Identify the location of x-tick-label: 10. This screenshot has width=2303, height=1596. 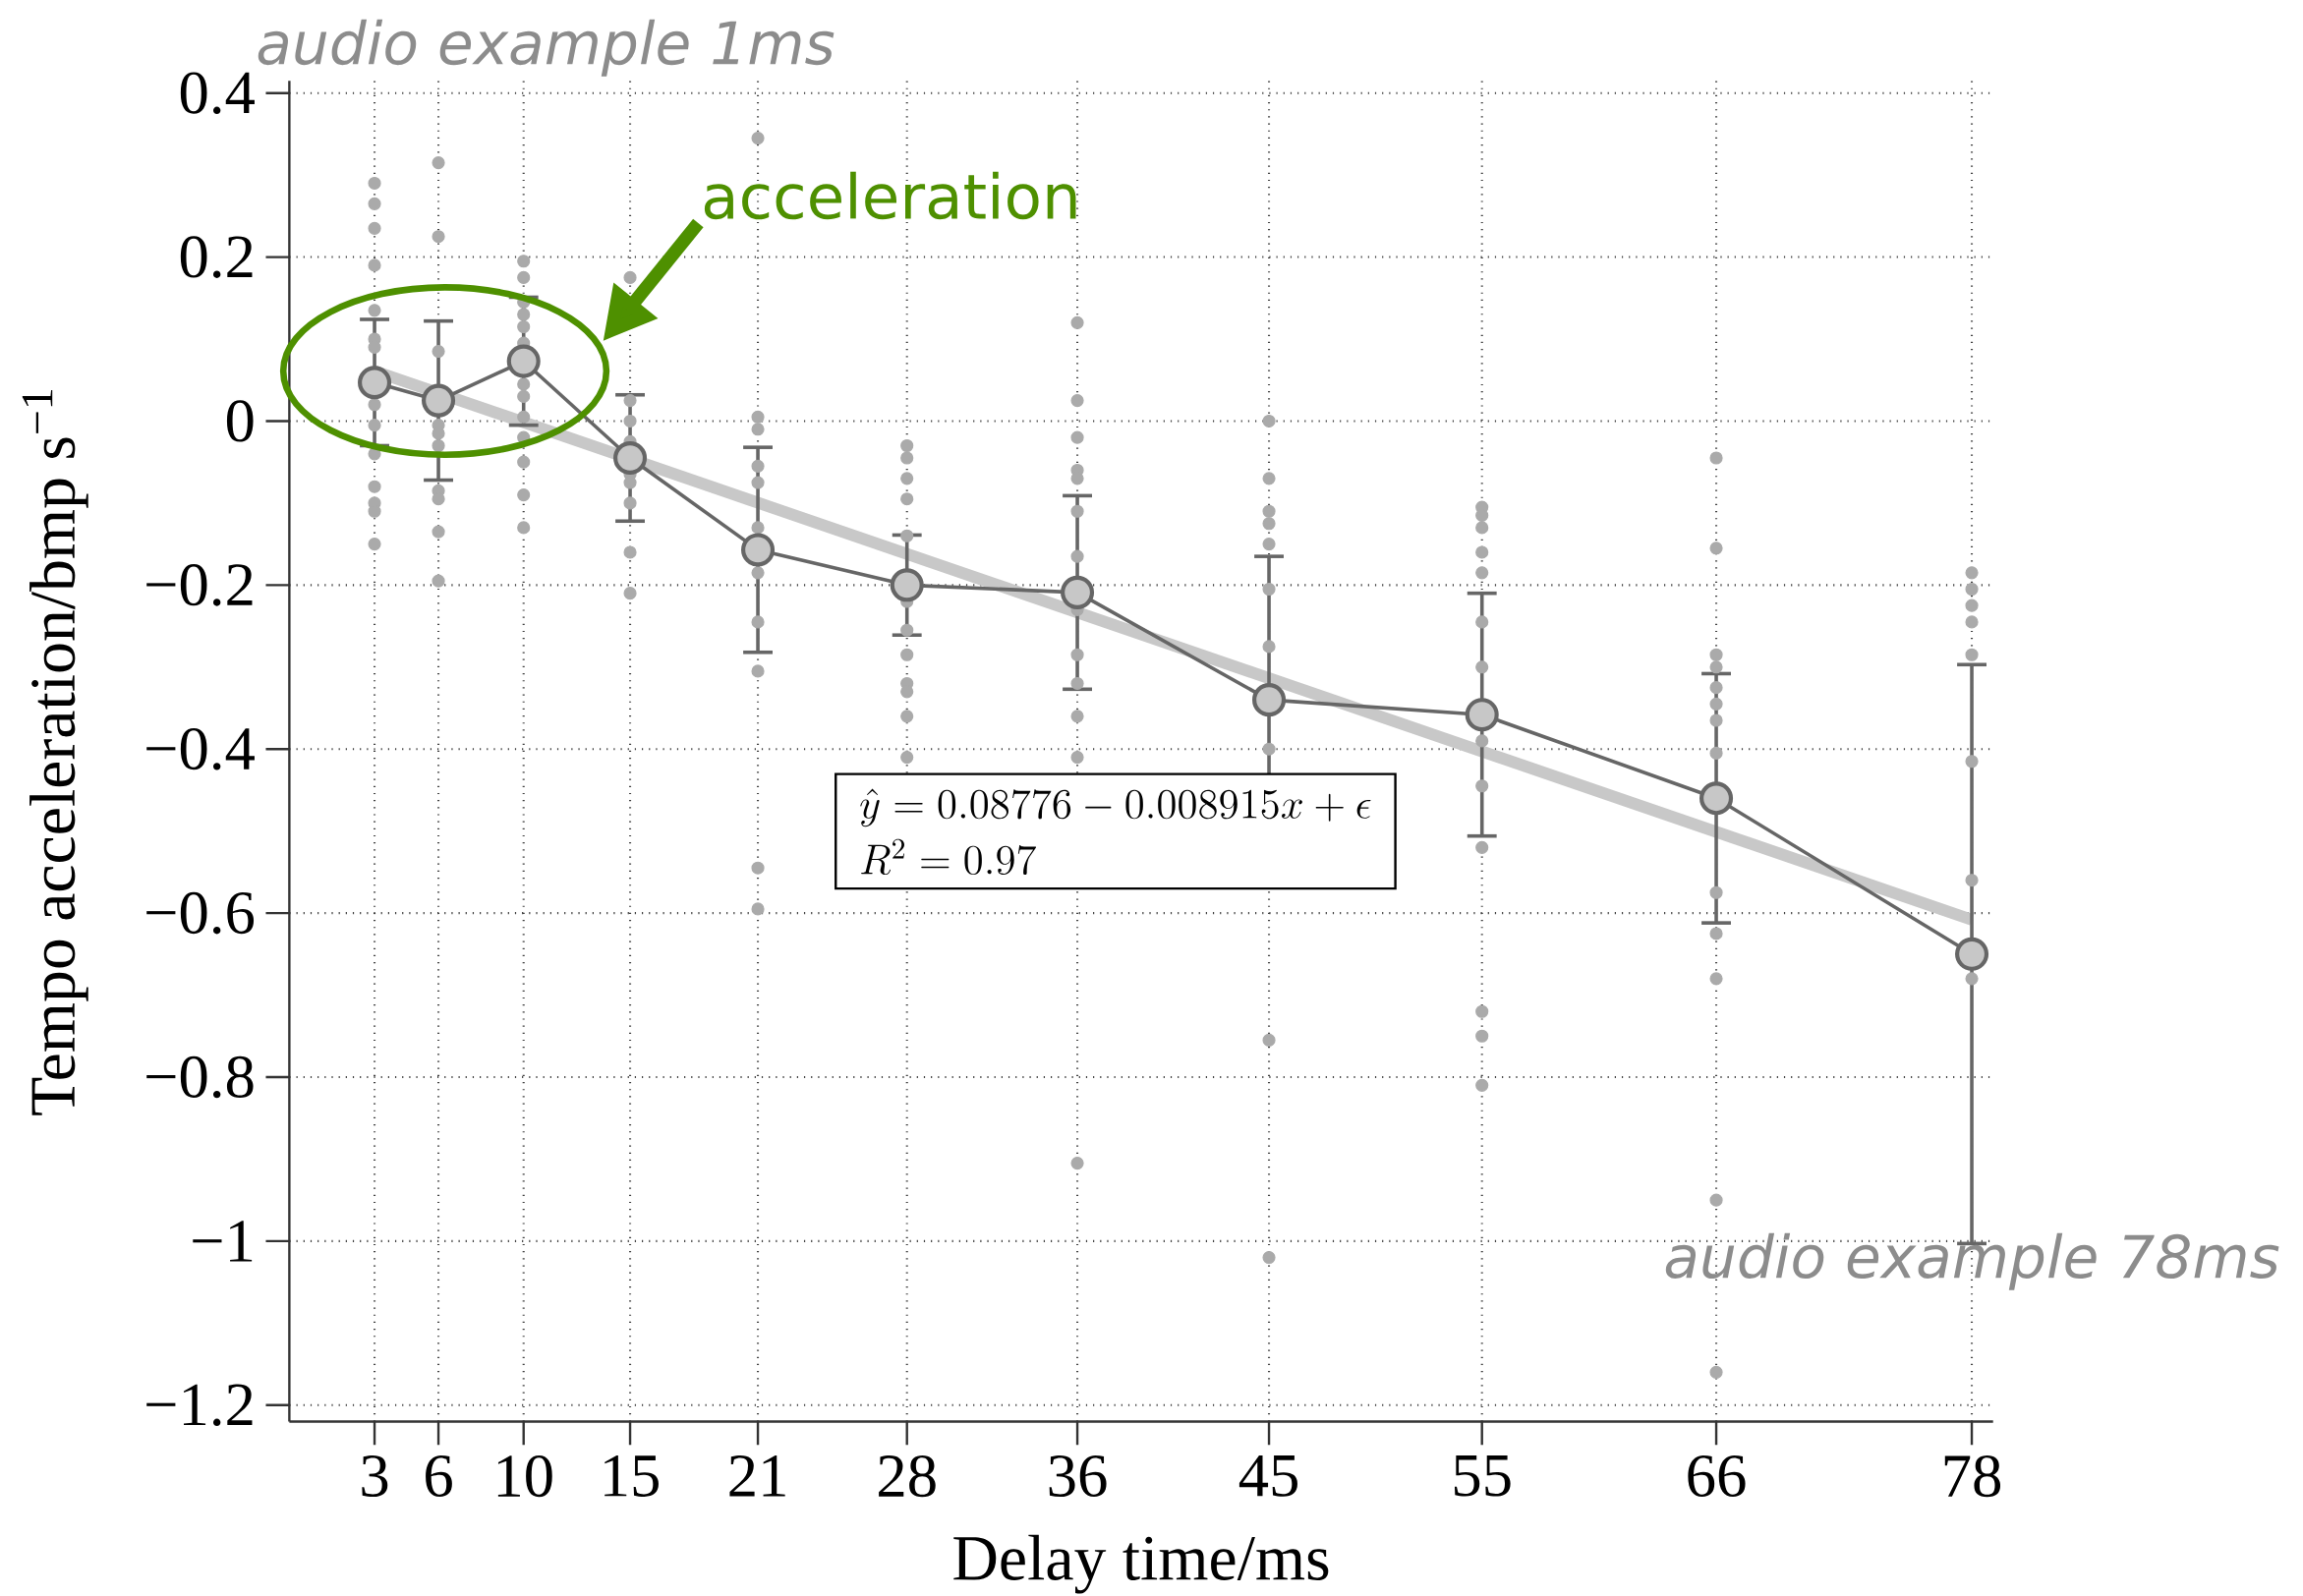
(524, 1476).